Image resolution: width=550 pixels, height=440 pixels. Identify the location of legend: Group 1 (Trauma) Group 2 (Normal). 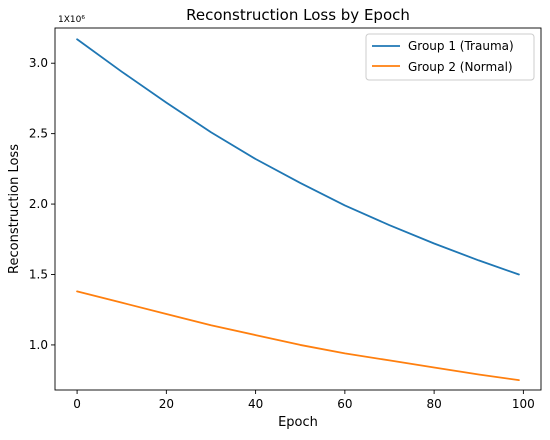
(450, 57).